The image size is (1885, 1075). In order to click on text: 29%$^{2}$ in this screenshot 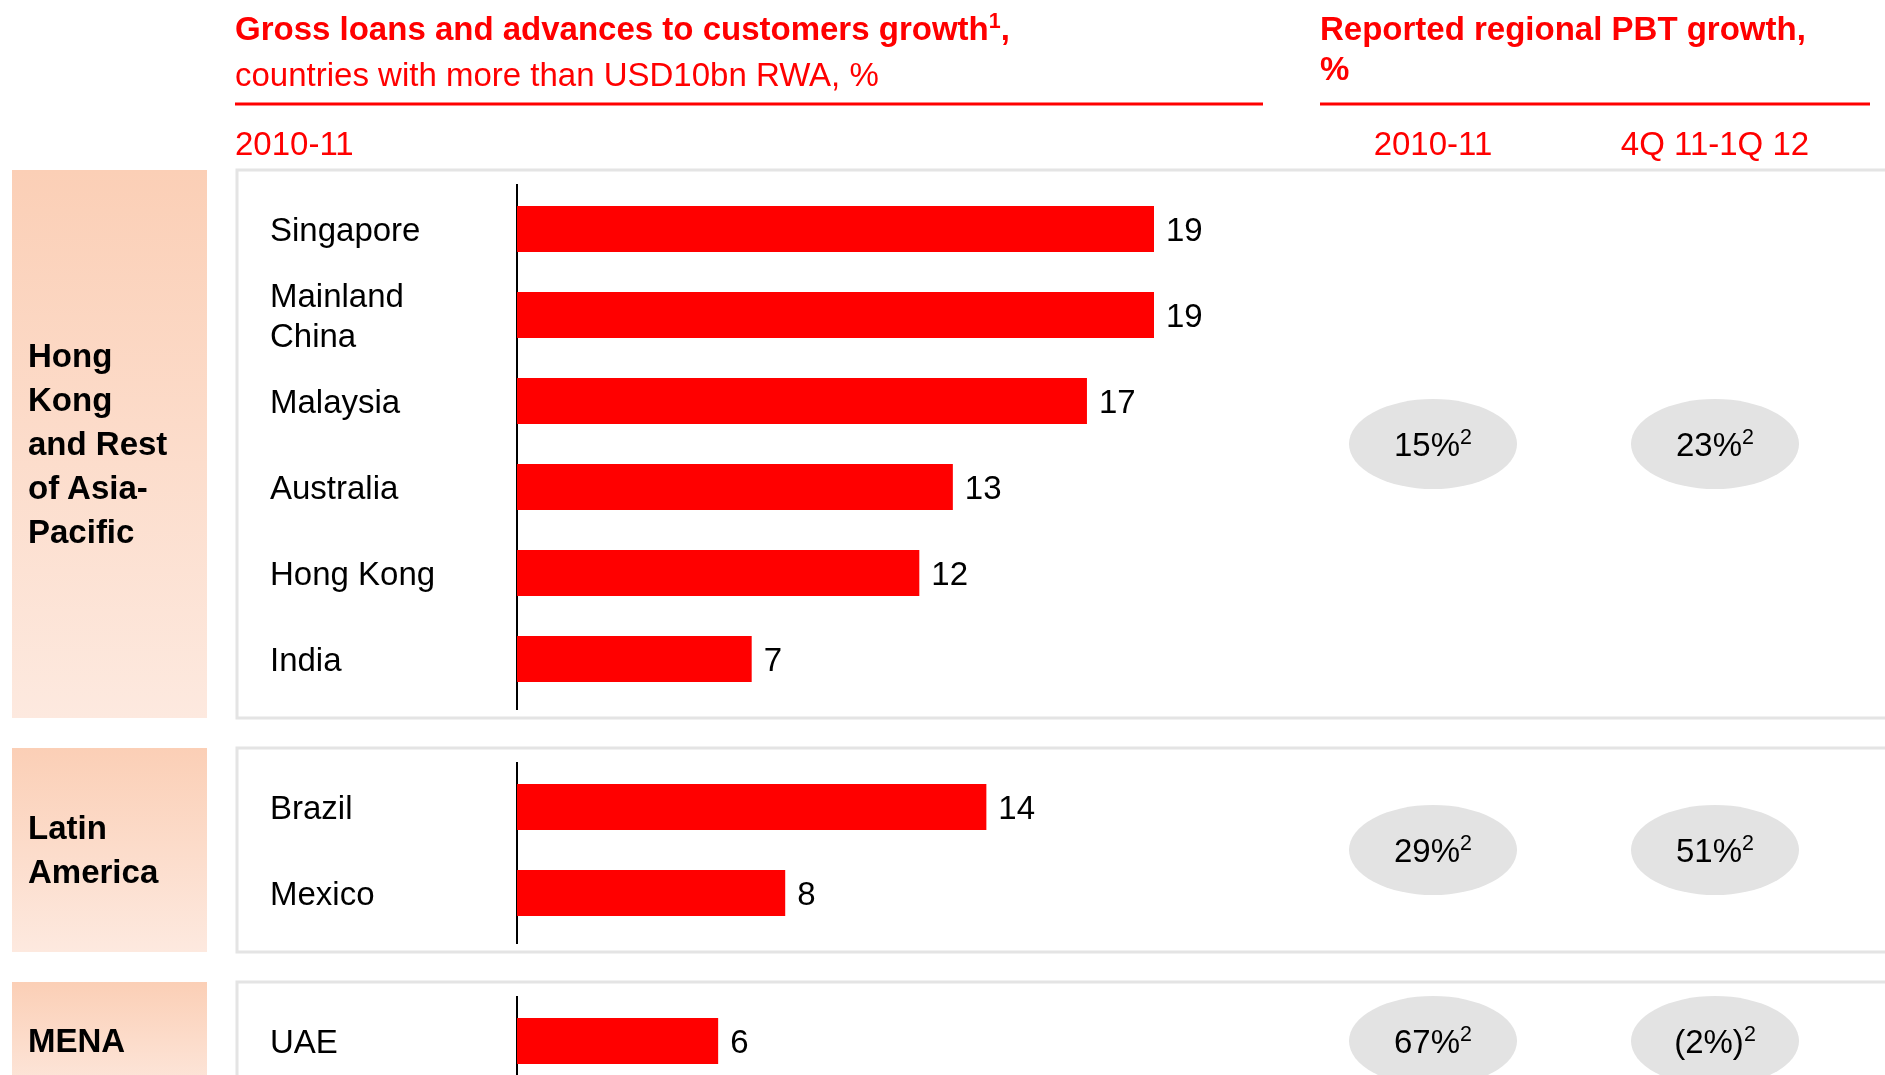, I will do `click(1433, 850)`.